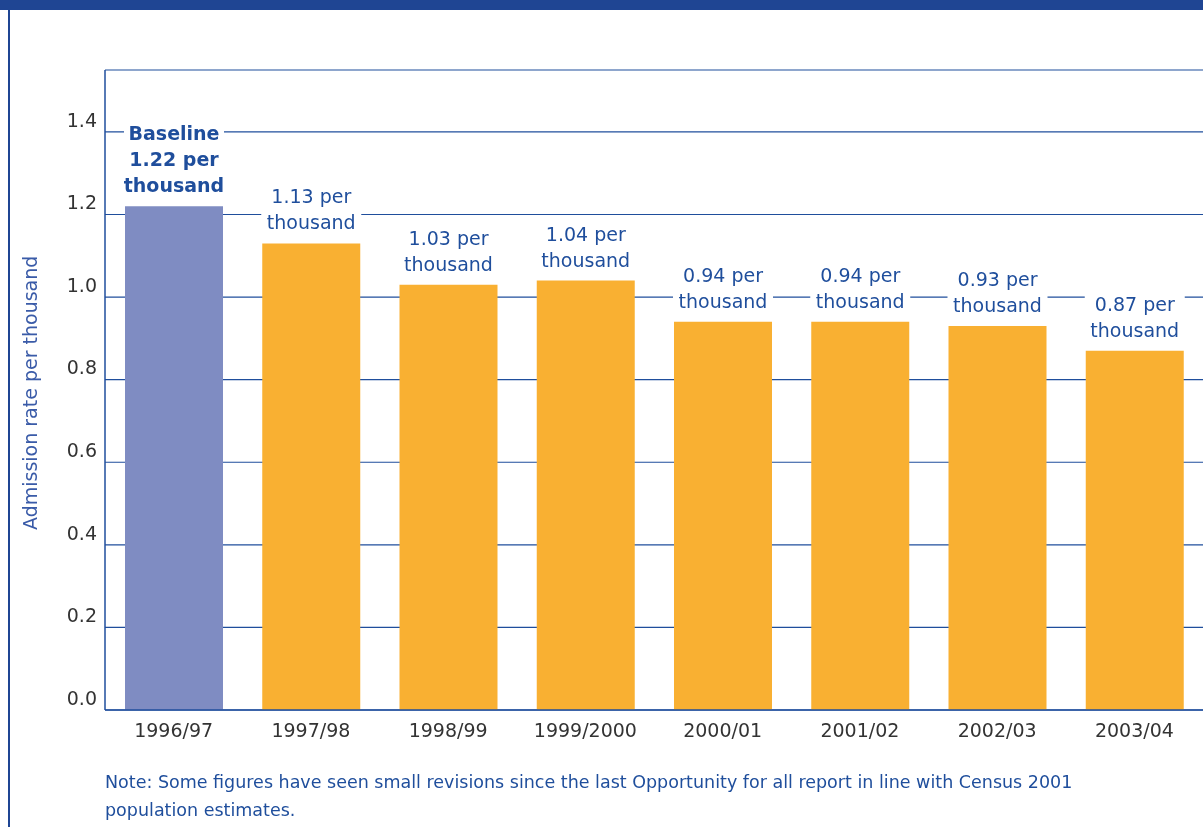 This screenshot has height=827, width=1203. What do you see at coordinates (81, 119) in the screenshot?
I see `y-tick-label: 1.4` at bounding box center [81, 119].